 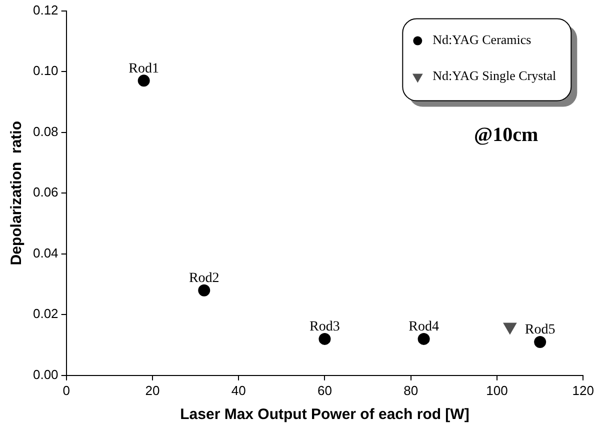 What do you see at coordinates (17, 193) in the screenshot?
I see `y-axis-title: Depolarization ratio` at bounding box center [17, 193].